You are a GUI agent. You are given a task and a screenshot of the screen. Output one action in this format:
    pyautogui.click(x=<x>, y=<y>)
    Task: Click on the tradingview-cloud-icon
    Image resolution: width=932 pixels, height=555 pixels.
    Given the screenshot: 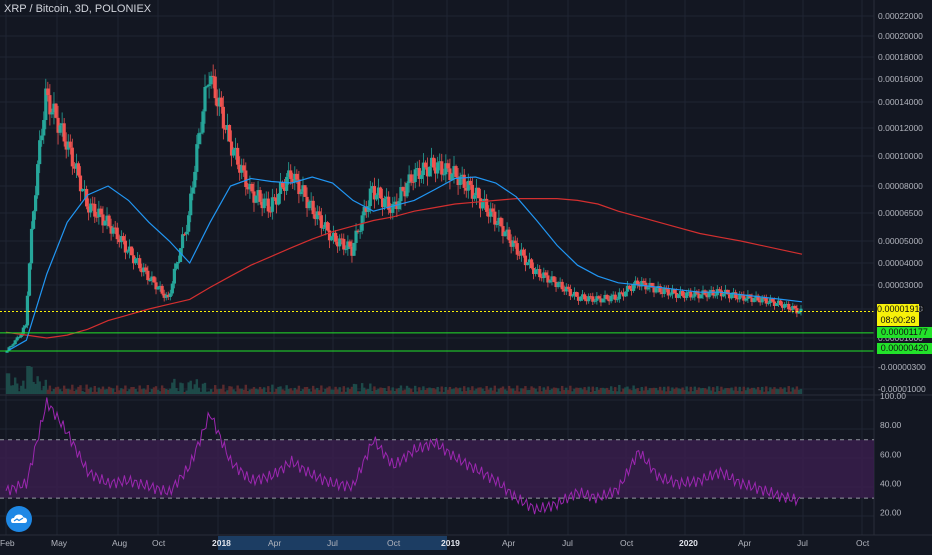 What is the action you would take?
    pyautogui.click(x=19, y=519)
    